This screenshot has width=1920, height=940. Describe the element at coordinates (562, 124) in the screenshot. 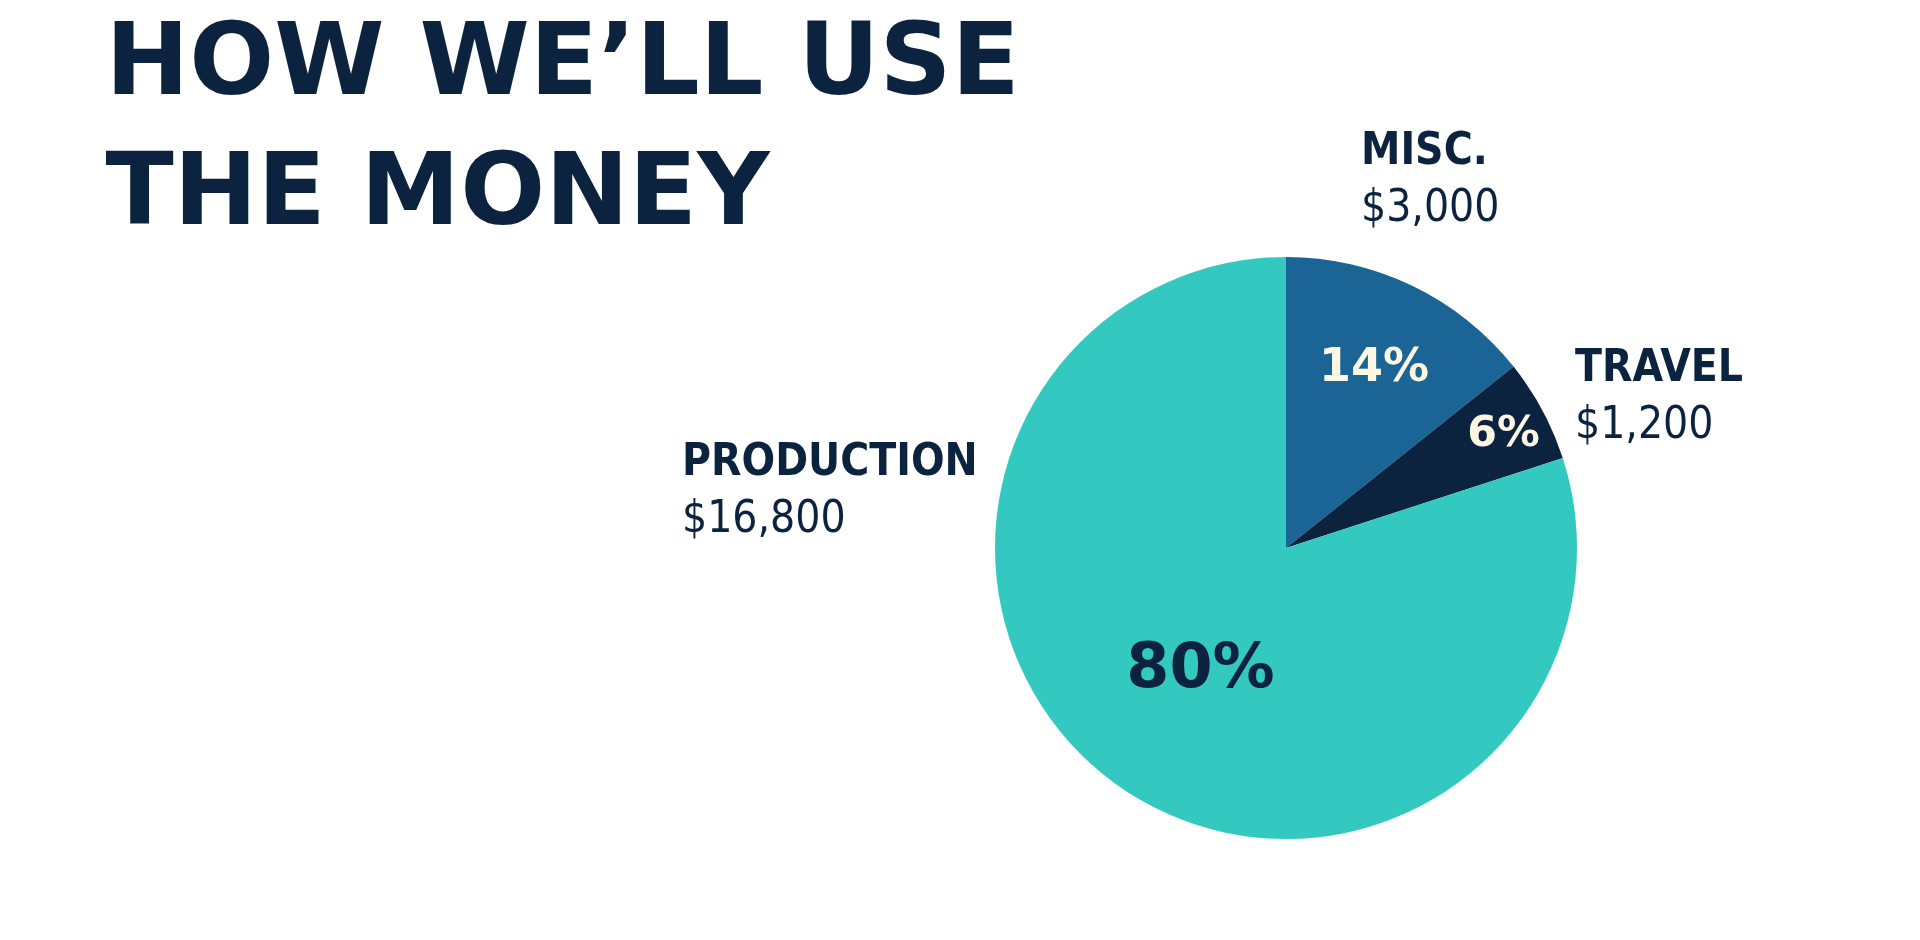

I see `chart-title: HOW WE’LL USE THE MONEY` at that location.